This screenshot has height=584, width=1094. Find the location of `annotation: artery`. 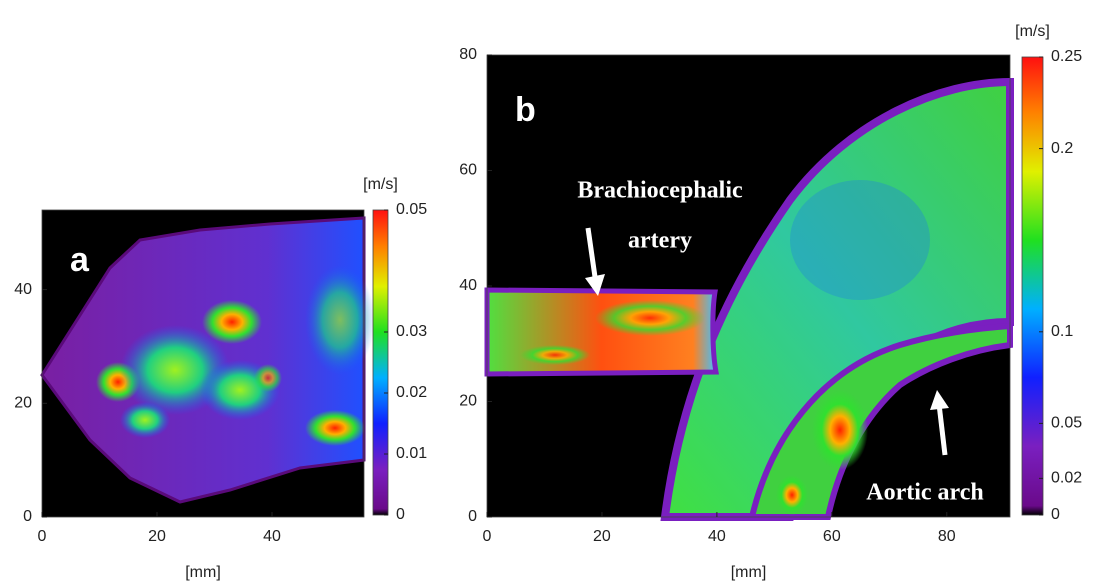

annotation: artery is located at coordinates (660, 241).